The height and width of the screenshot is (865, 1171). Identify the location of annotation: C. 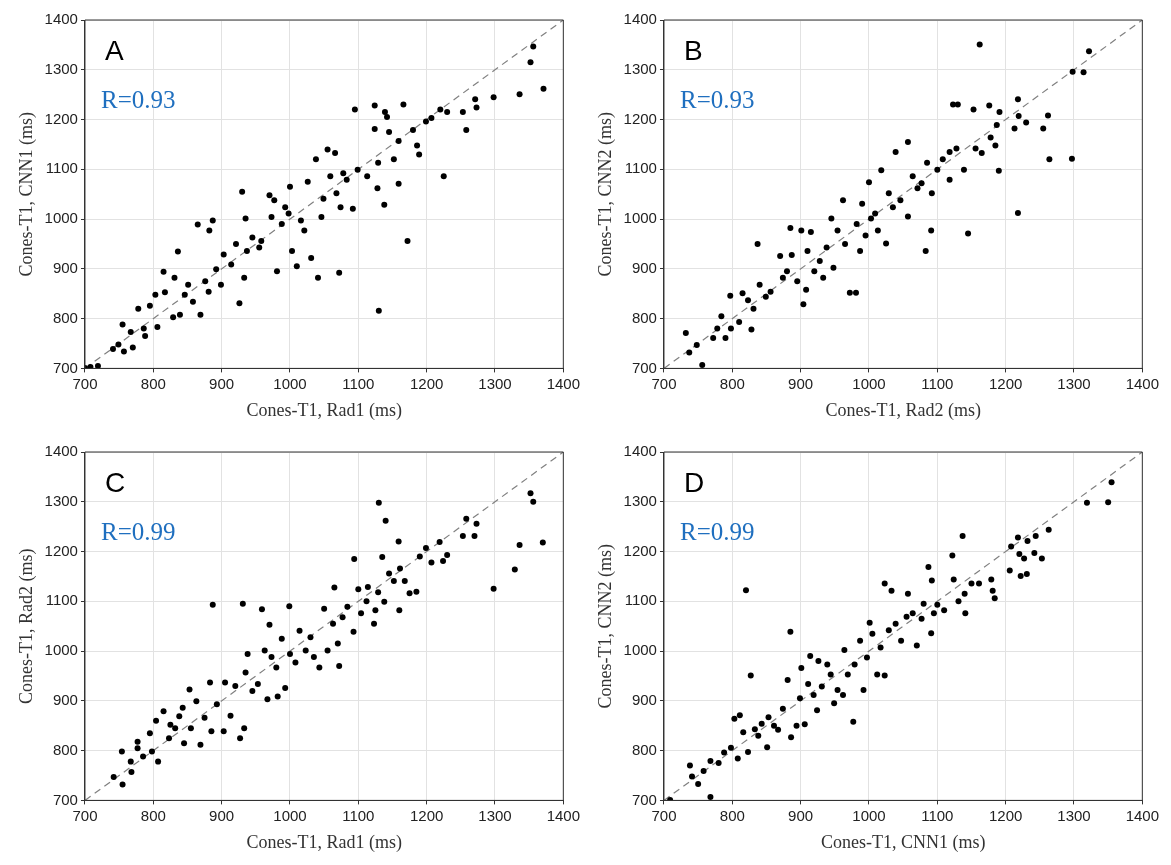
(115, 482).